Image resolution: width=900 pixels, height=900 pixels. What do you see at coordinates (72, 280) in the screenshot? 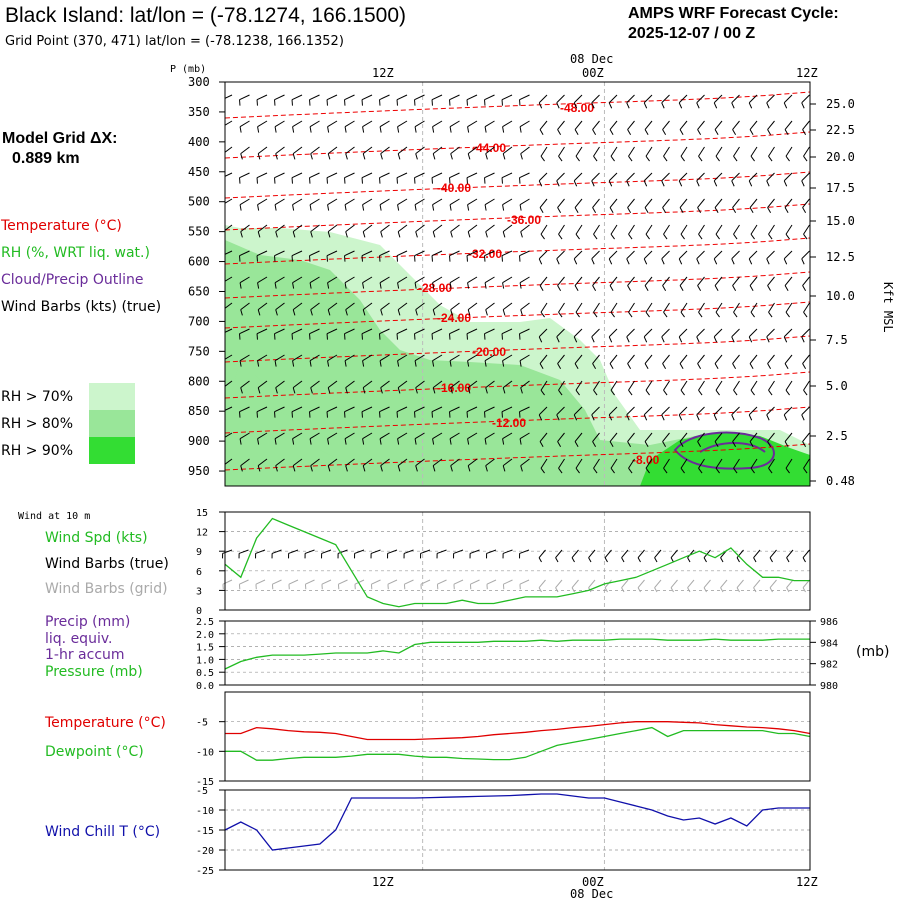
I see `legend-cloud: Cloud/Precip Outline` at bounding box center [72, 280].